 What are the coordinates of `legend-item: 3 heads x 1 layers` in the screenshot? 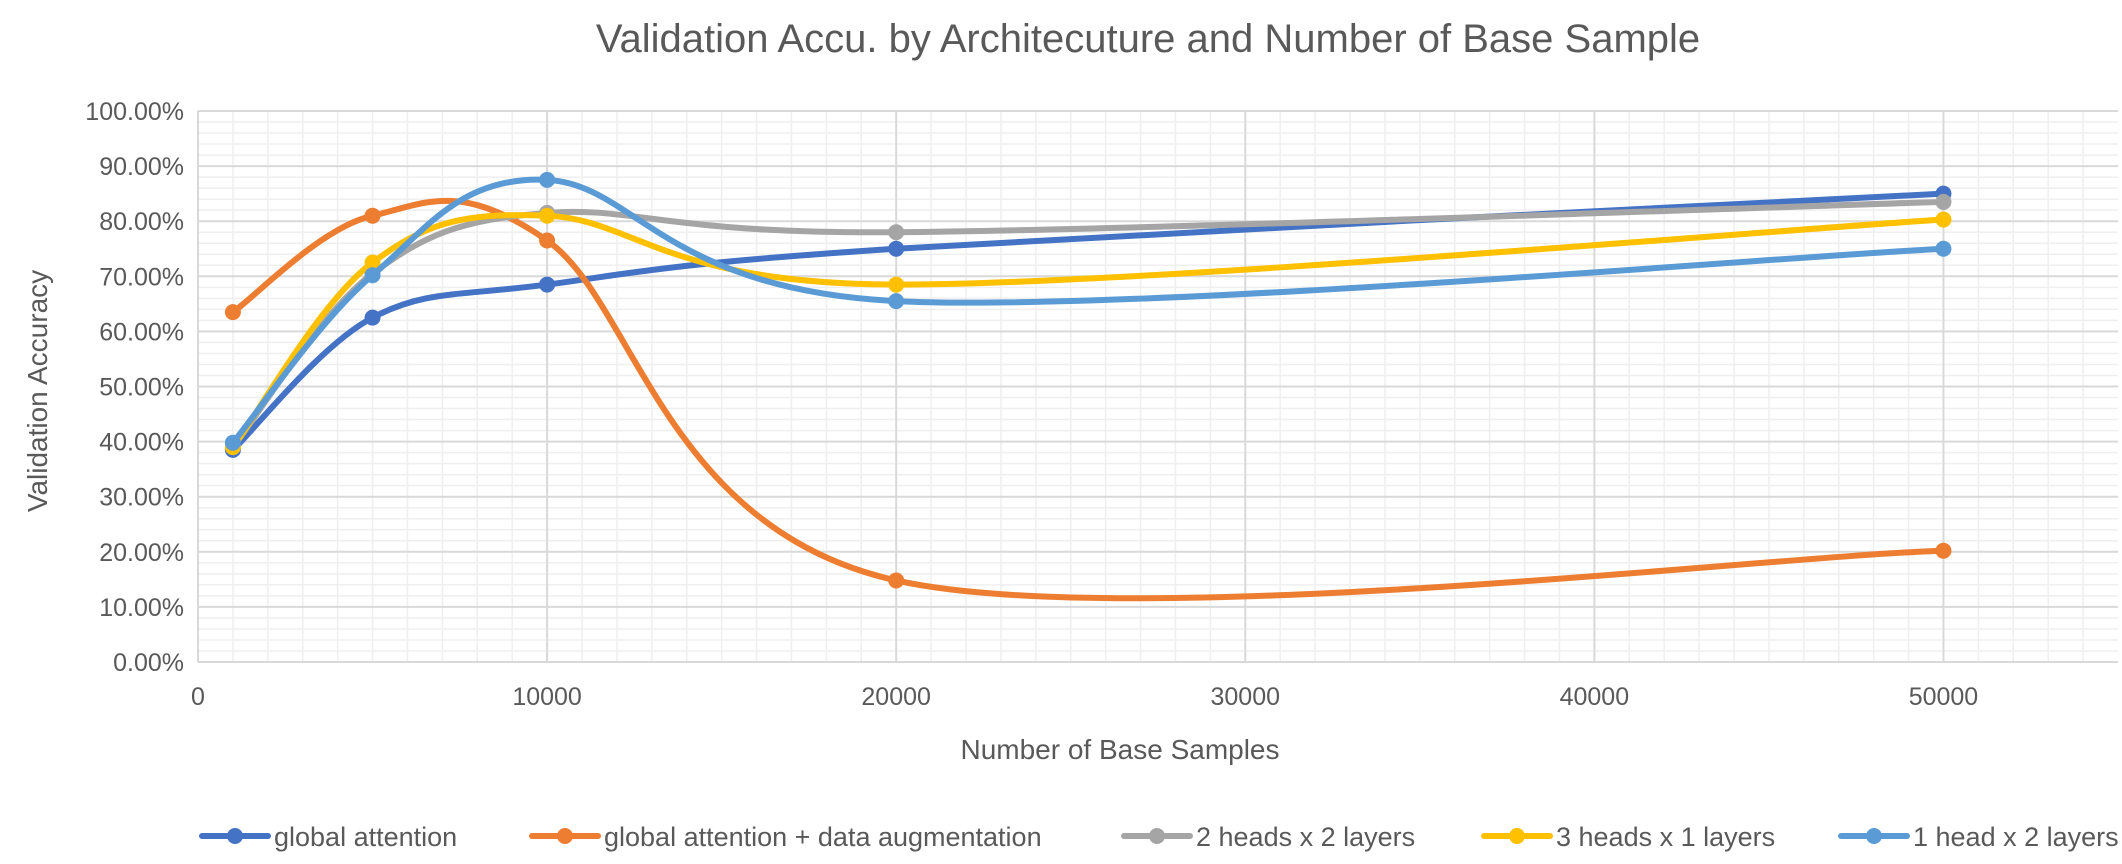 It's located at (1628, 837).